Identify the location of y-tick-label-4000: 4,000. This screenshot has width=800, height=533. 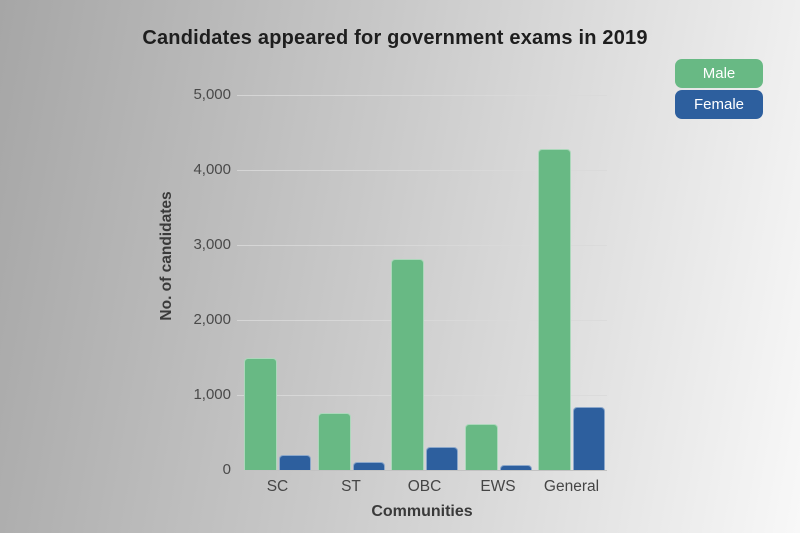
(212, 169).